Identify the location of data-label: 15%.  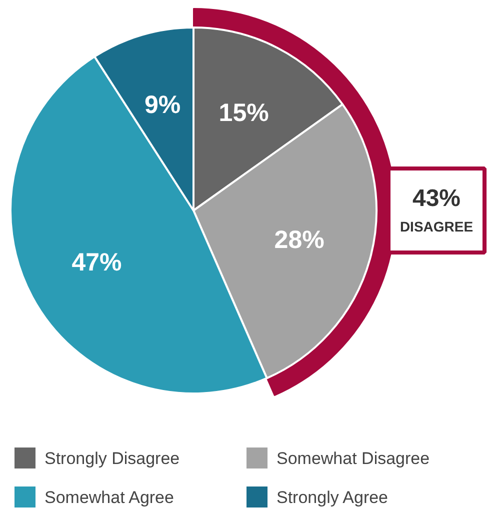
(243, 112).